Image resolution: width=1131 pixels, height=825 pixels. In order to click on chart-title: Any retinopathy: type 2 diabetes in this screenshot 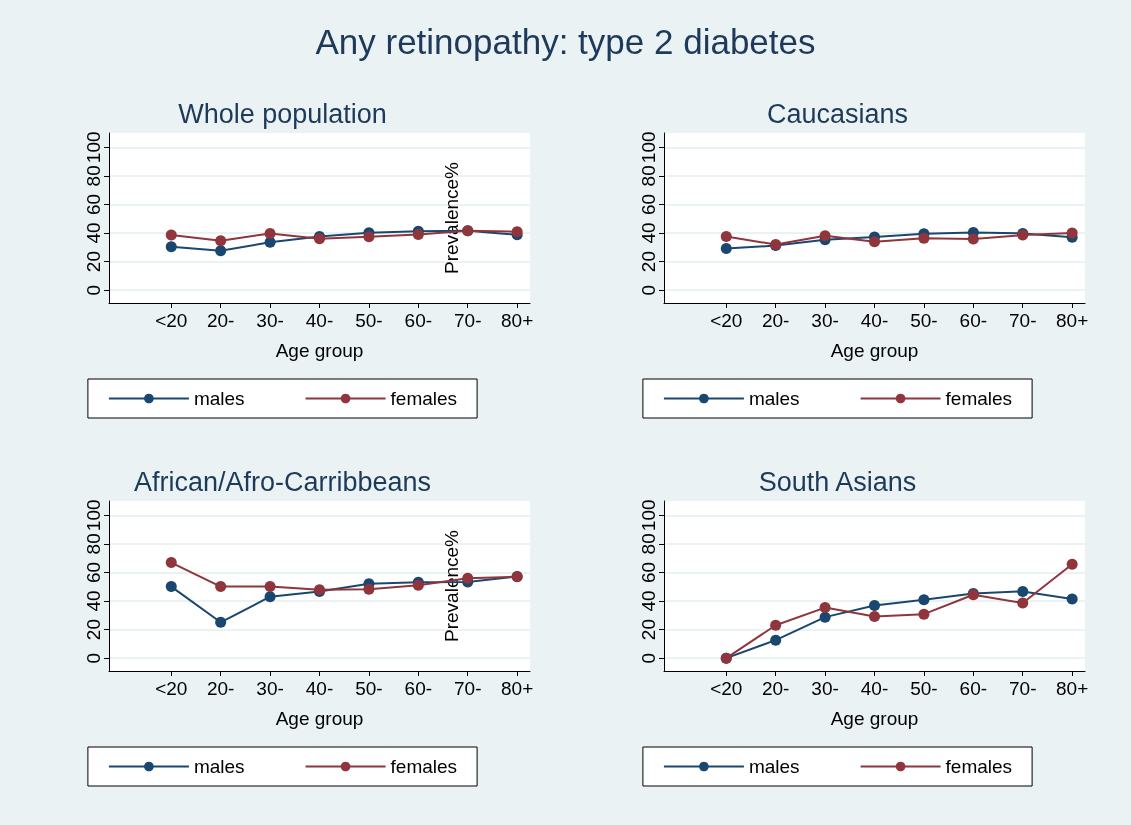, I will do `click(565, 42)`.